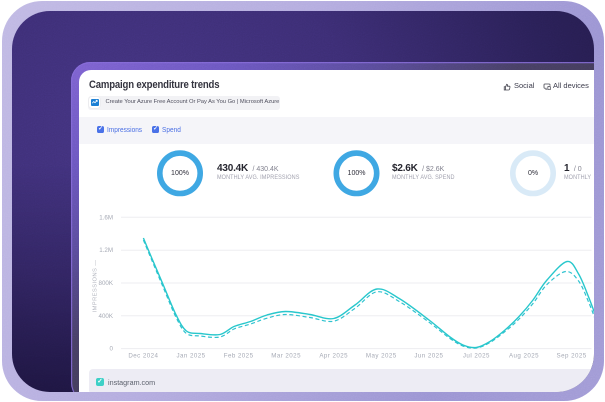 The image size is (605, 402). Describe the element at coordinates (524, 356) in the screenshot. I see `svg-text: Aug 2025` at that location.